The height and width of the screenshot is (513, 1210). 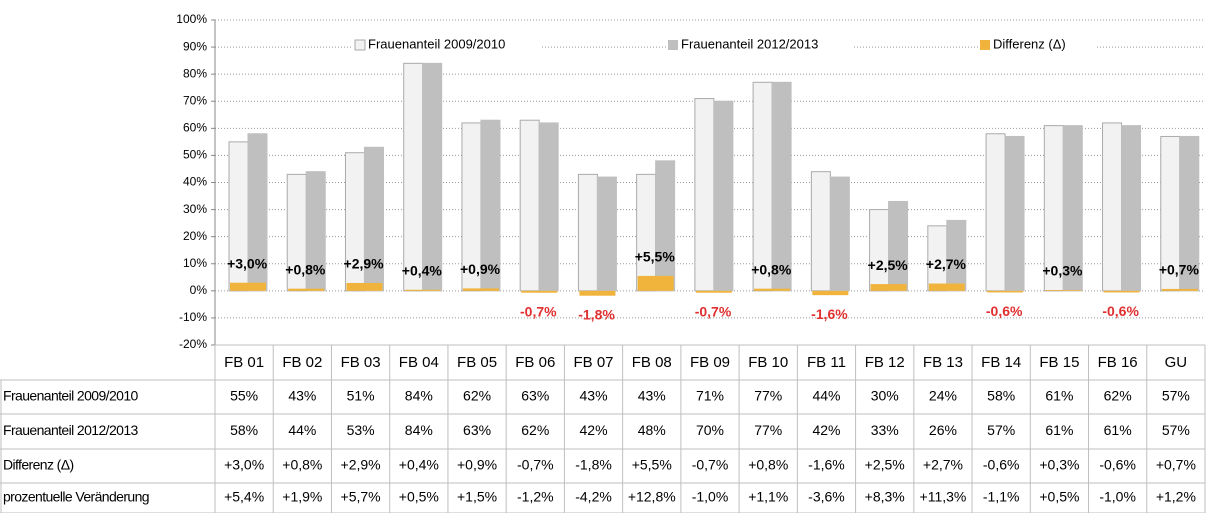 What do you see at coordinates (419, 465) in the screenshot?
I see `table-cell: +0,4%` at bounding box center [419, 465].